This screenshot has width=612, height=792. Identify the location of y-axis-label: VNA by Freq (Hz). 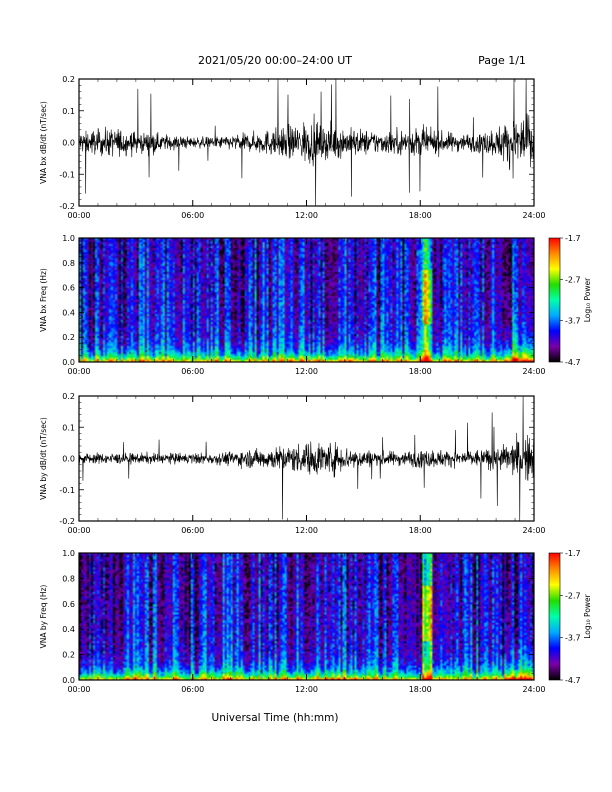
(43, 617).